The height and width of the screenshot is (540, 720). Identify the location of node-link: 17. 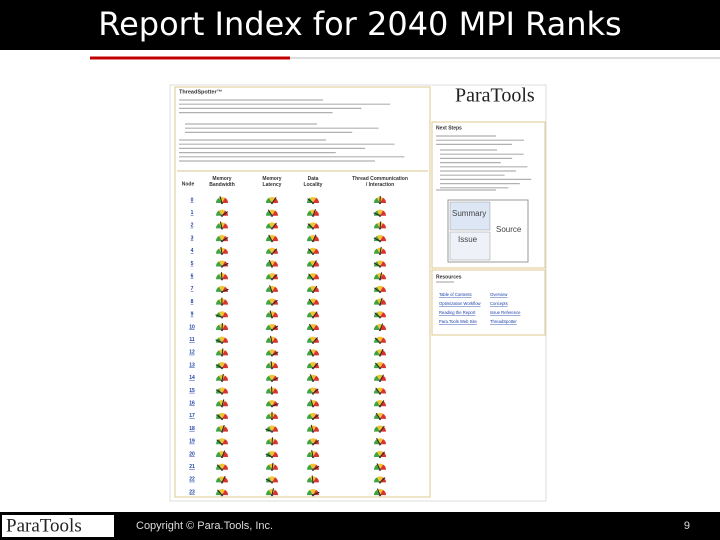
(192, 416).